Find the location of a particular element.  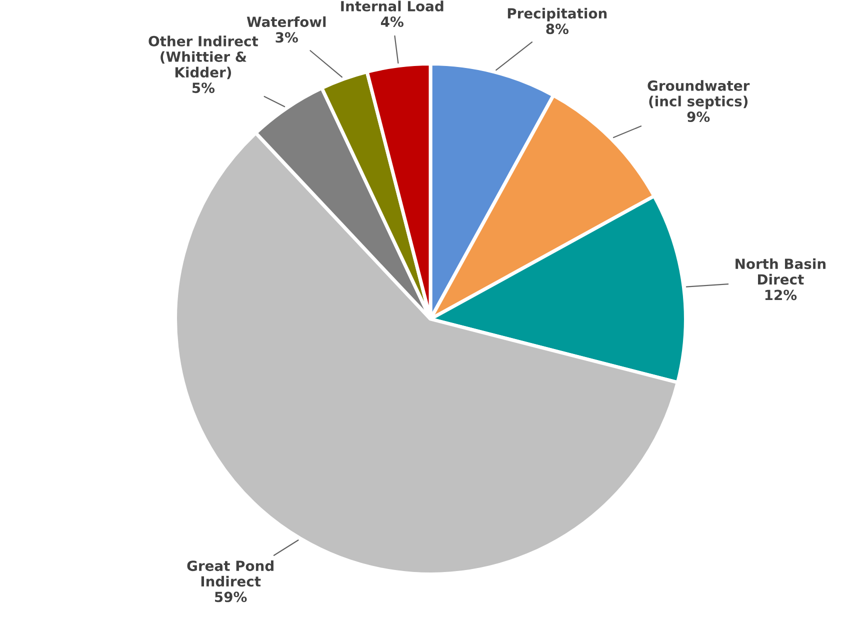

data-label: 59% is located at coordinates (231, 597).